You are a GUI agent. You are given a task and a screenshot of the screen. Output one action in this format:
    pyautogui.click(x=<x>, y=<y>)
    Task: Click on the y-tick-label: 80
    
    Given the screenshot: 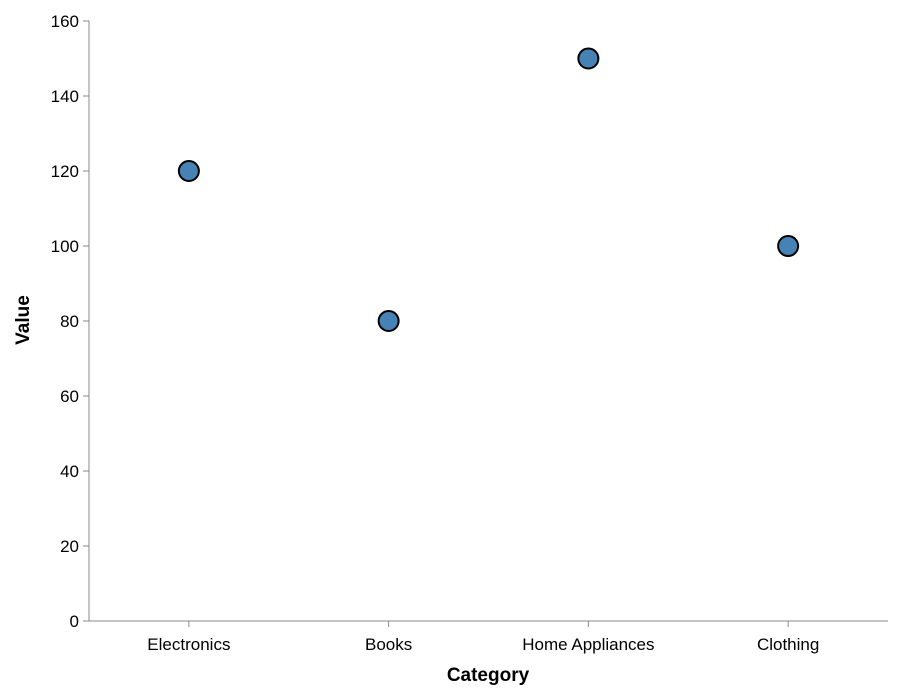 What is the action you would take?
    pyautogui.click(x=69, y=321)
    